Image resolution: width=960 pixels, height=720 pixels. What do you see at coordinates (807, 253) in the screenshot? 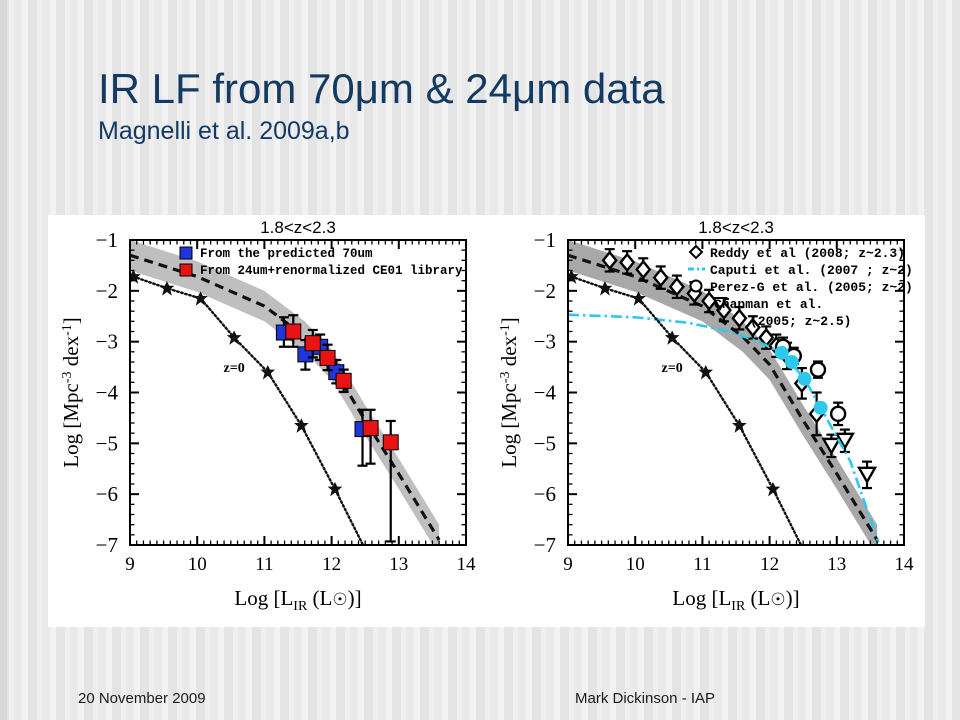
I see `legend-label-0: Reddy et al (2008; z~2.3)` at bounding box center [807, 253].